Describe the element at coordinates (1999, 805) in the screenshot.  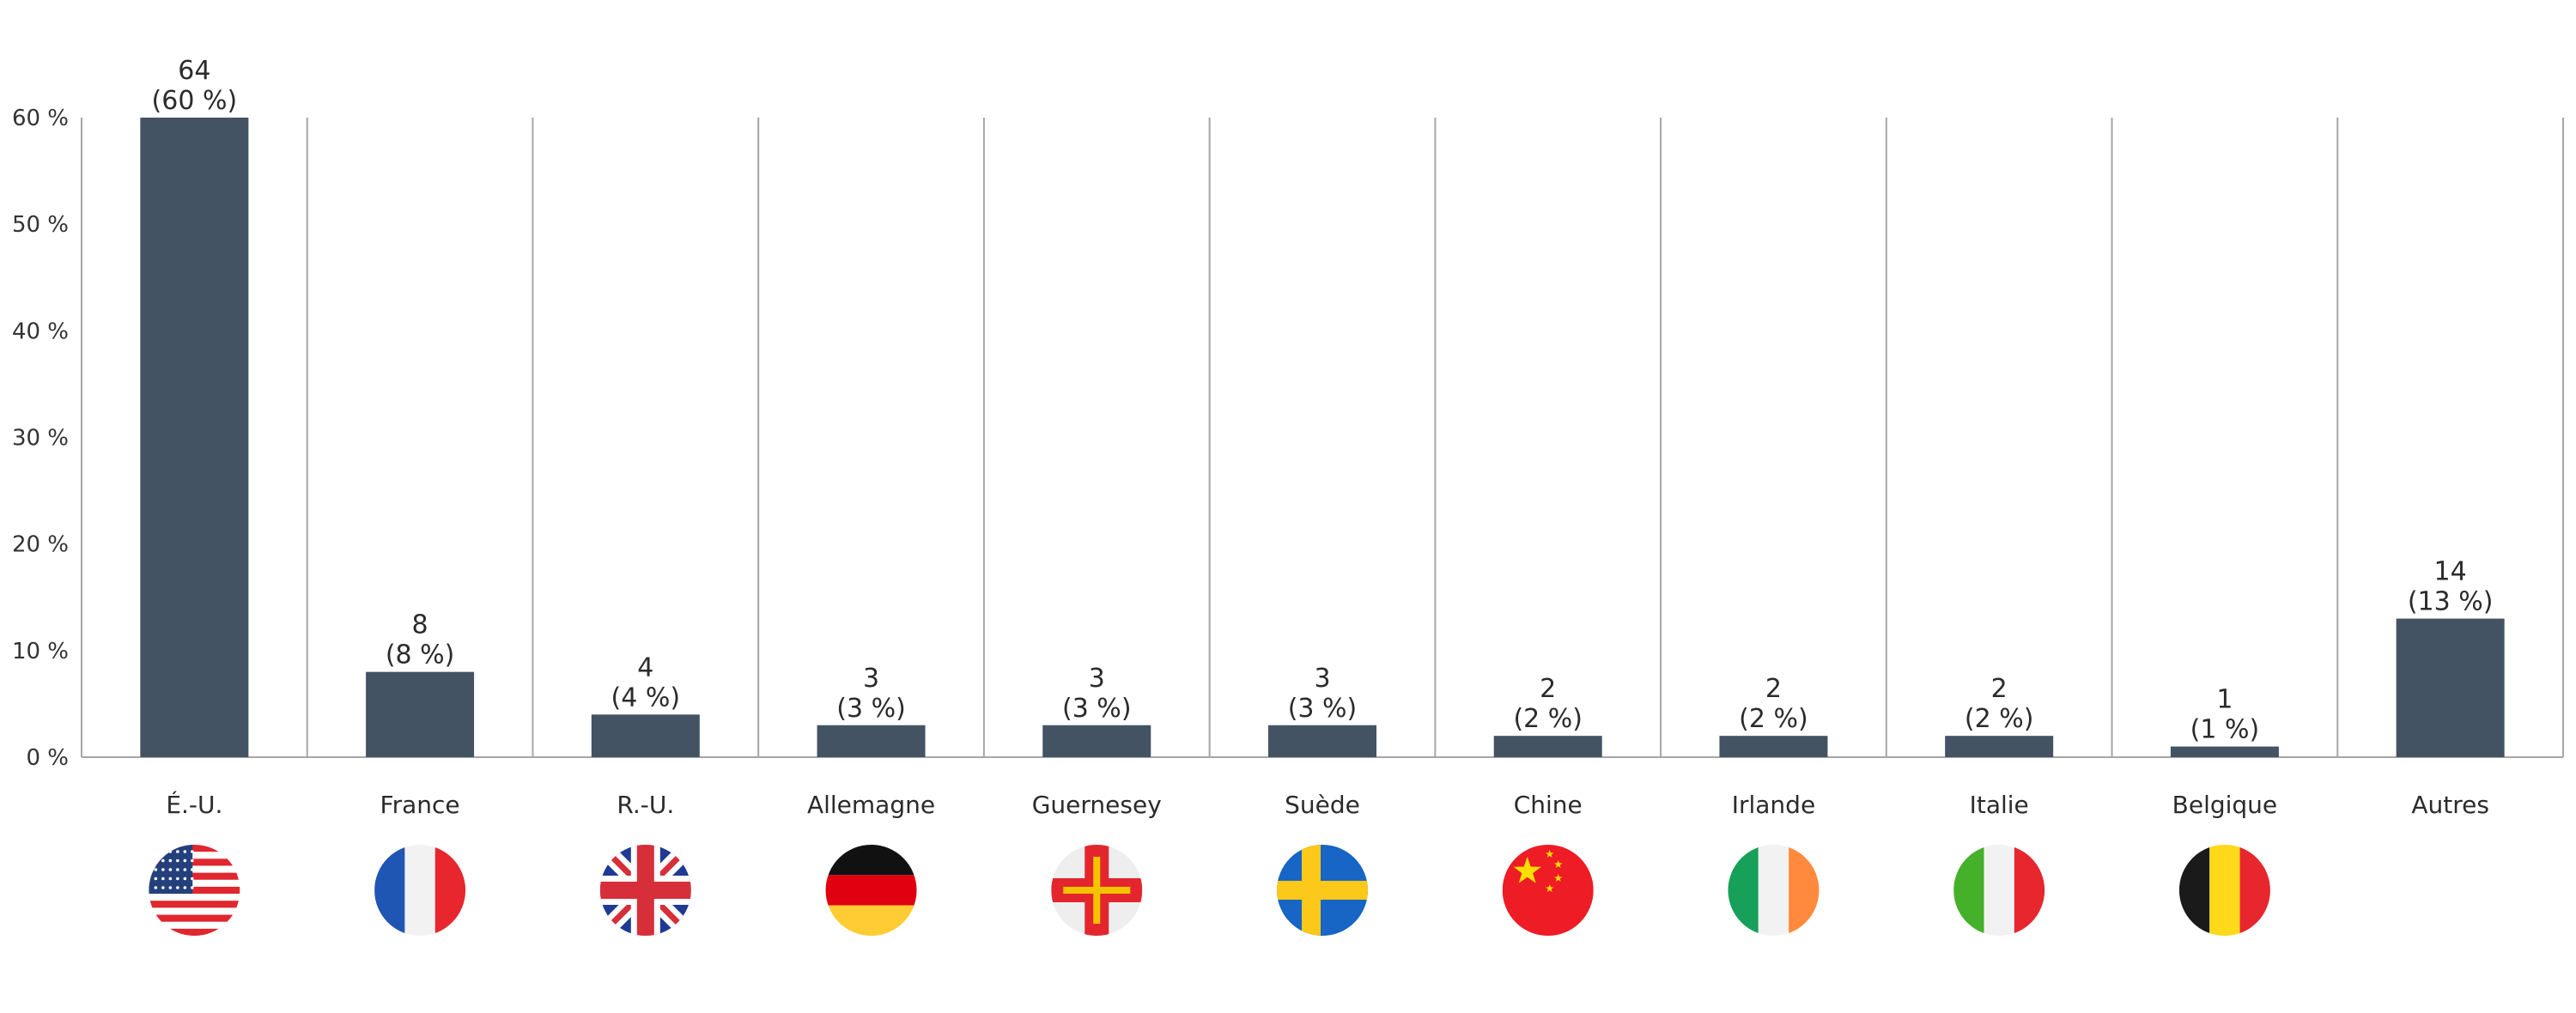
I see `category-label: Italie` at that location.